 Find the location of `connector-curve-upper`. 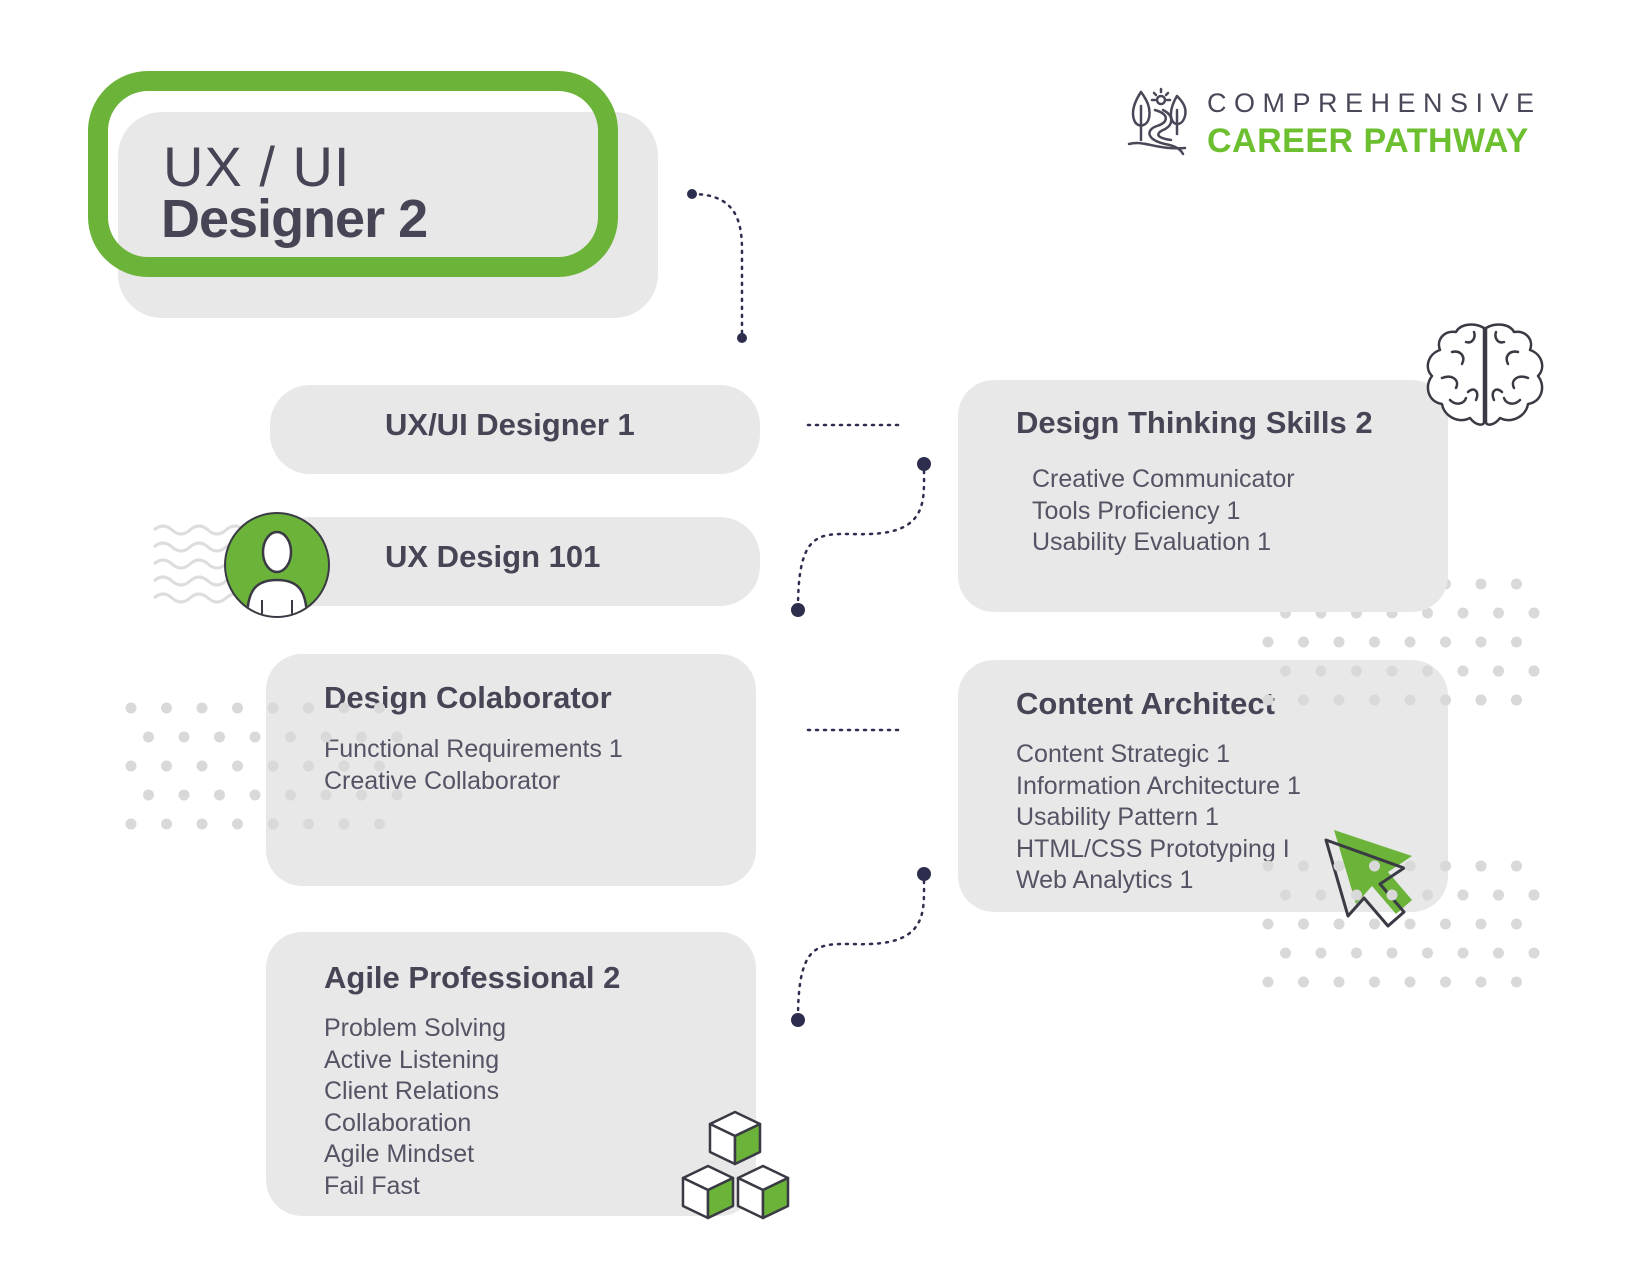

connector-curve-upper is located at coordinates (861, 538).